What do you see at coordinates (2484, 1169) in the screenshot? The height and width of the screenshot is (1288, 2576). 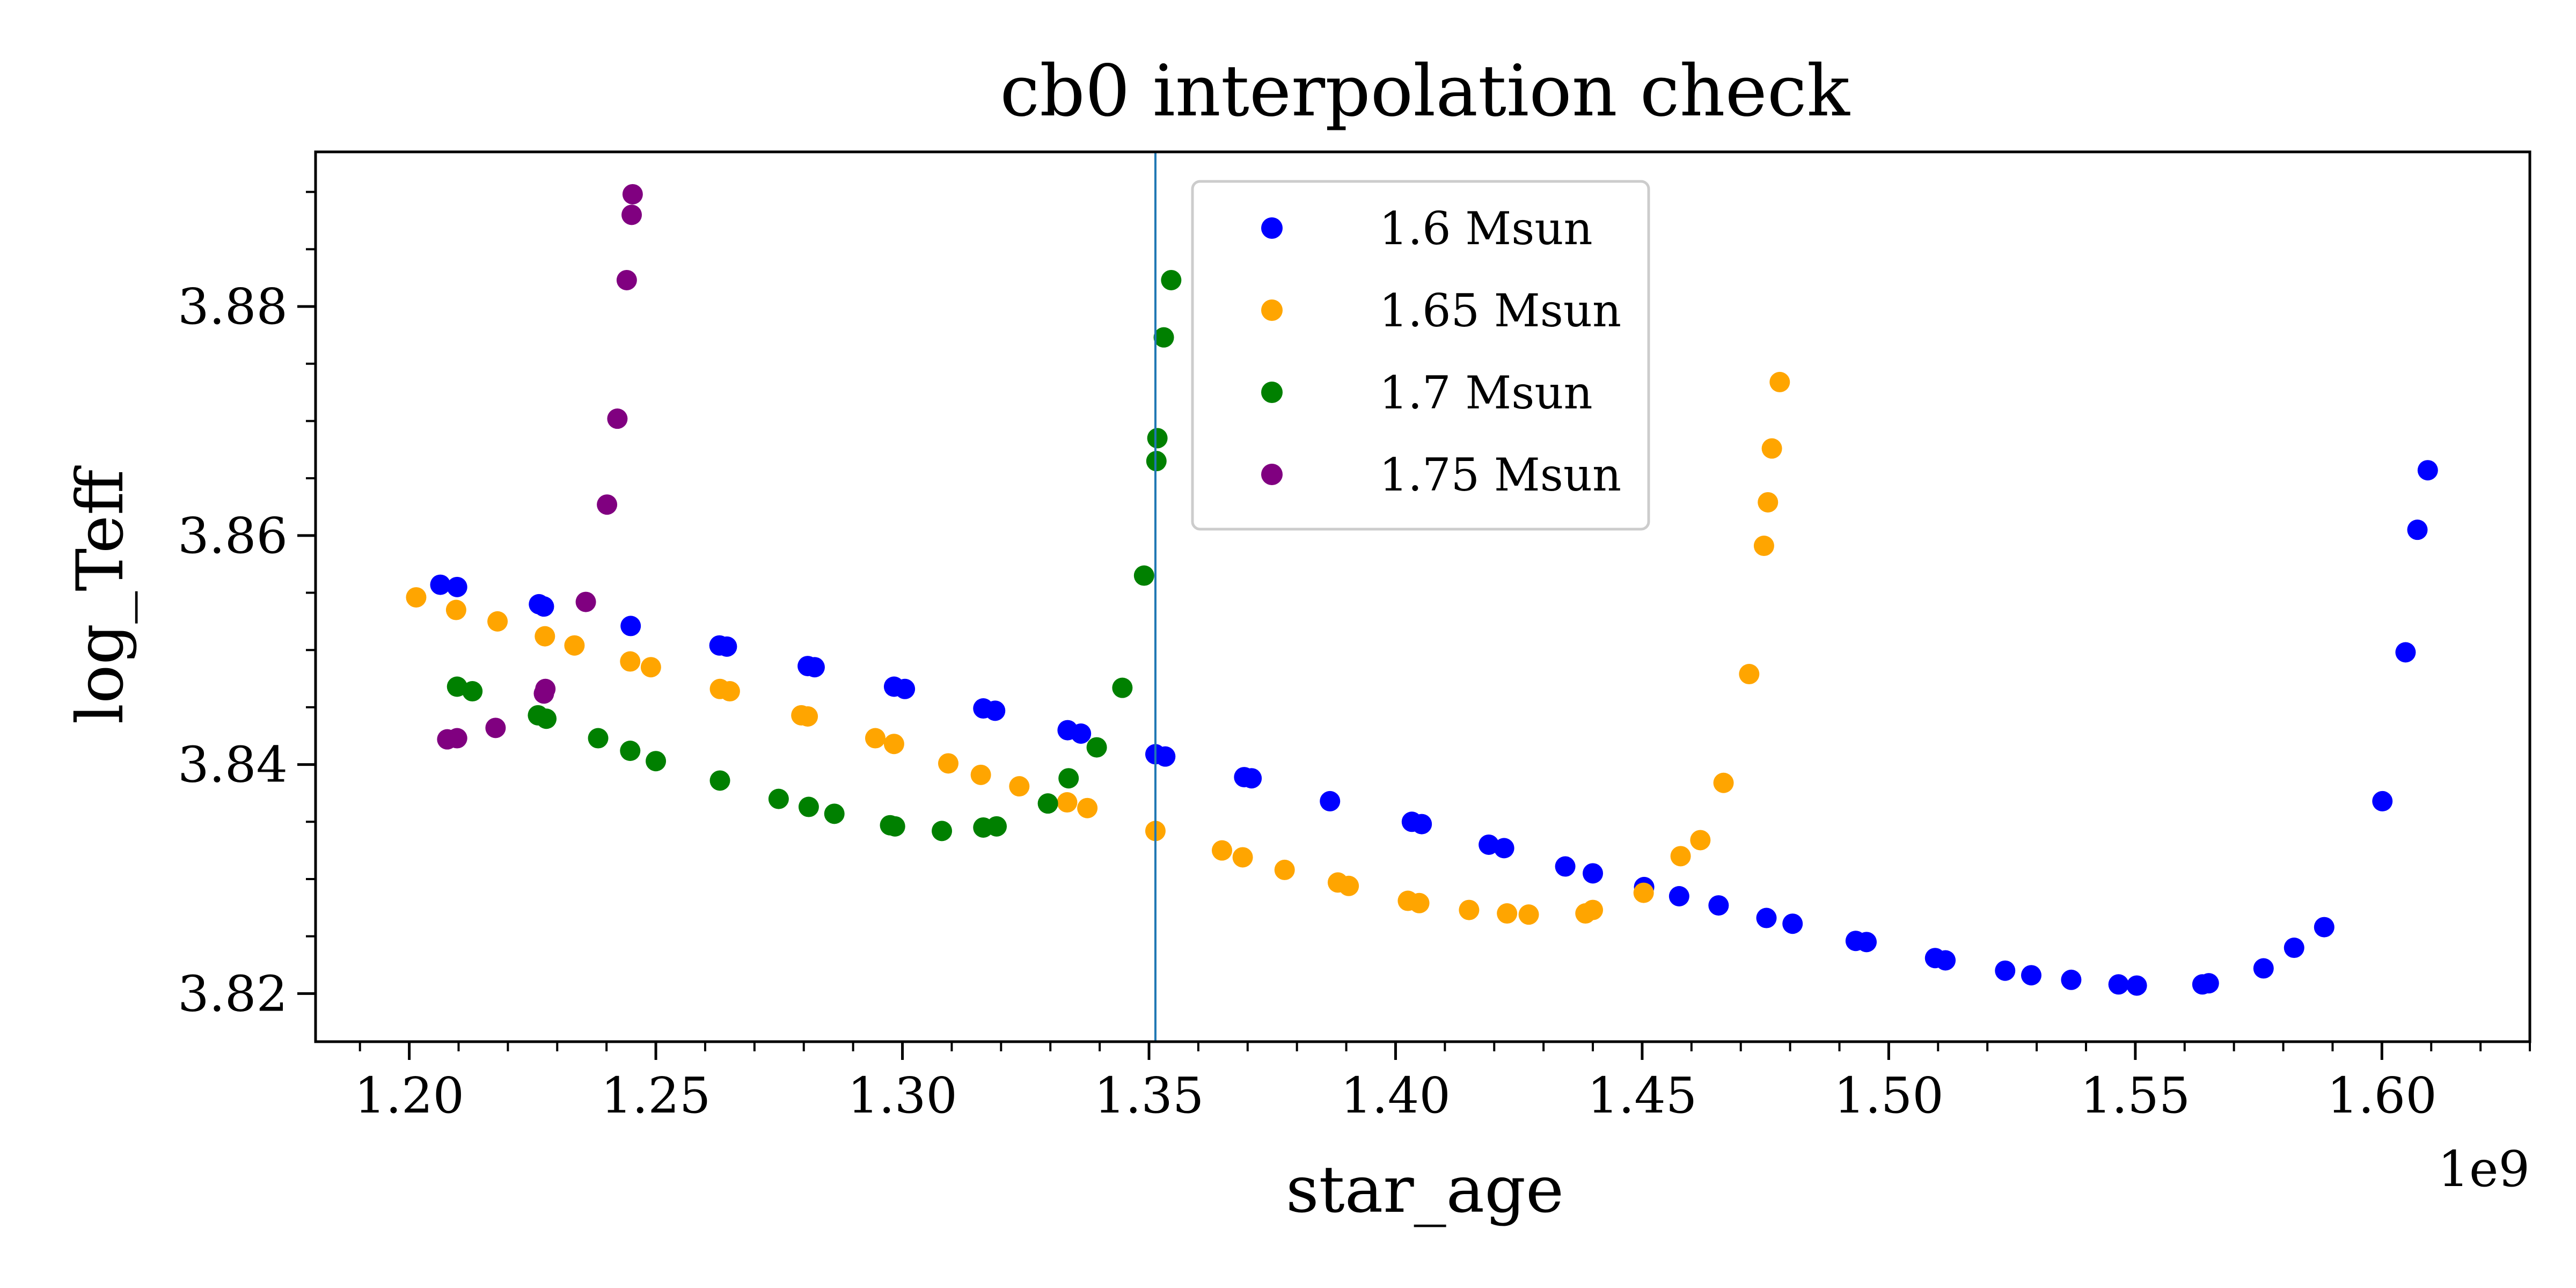 I see `x-axis-offset-label: 1e9` at bounding box center [2484, 1169].